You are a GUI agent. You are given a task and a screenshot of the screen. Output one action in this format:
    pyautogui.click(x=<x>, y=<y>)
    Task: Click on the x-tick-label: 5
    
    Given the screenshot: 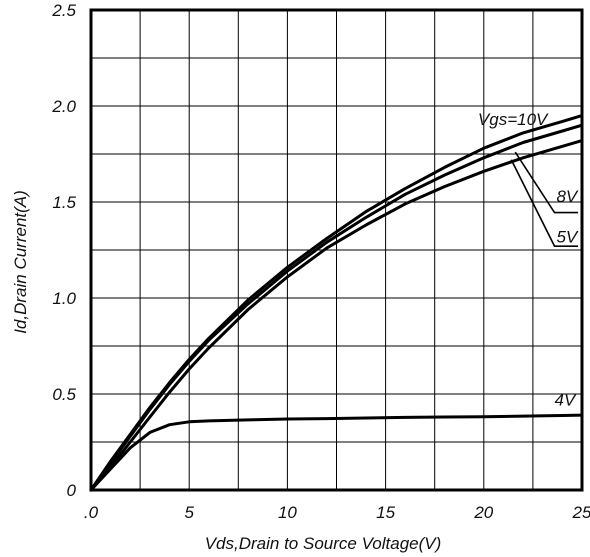 What is the action you would take?
    pyautogui.click(x=189, y=512)
    